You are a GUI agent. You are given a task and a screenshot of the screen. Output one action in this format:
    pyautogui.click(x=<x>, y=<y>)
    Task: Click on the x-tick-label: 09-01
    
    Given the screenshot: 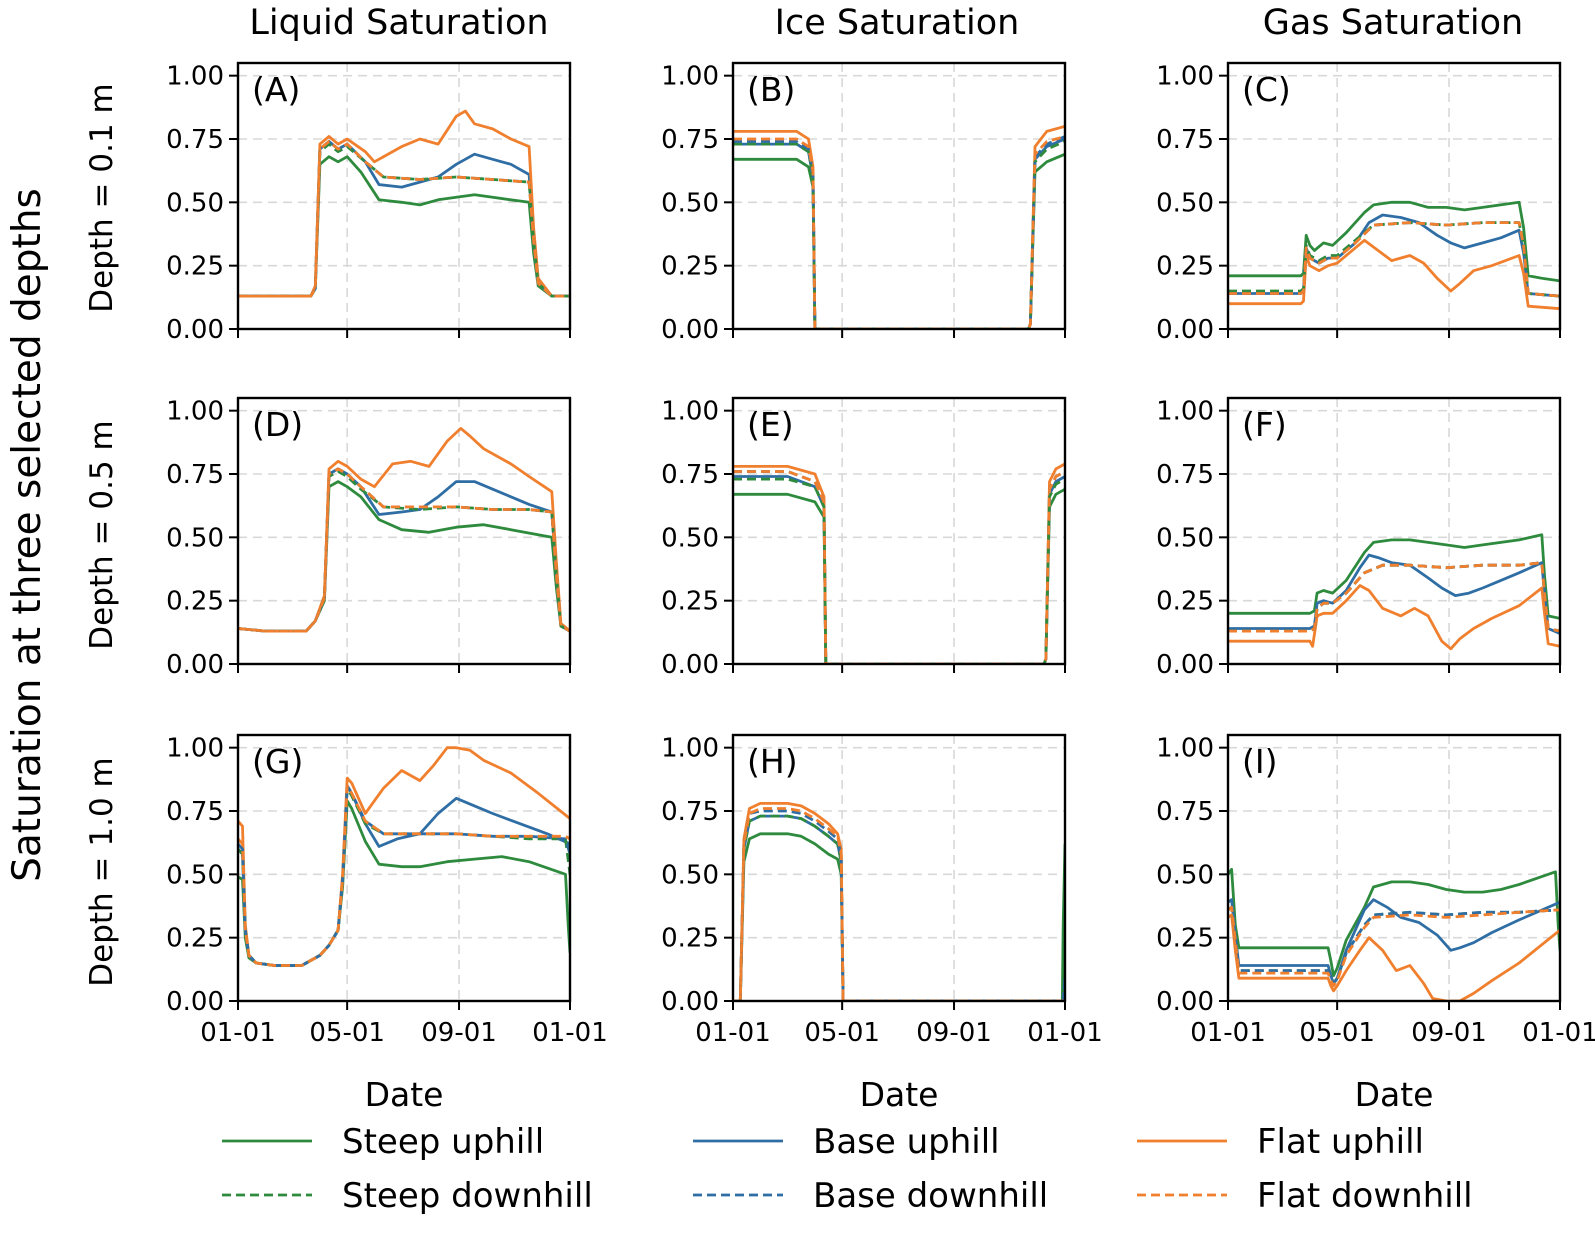 What is the action you would take?
    pyautogui.click(x=954, y=1033)
    